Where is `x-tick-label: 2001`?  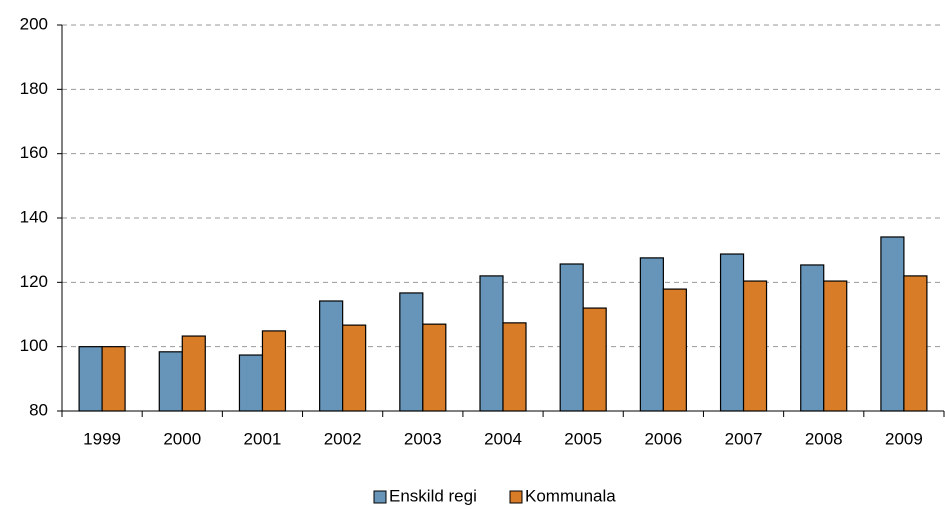
x-tick-label: 2001 is located at coordinates (263, 438).